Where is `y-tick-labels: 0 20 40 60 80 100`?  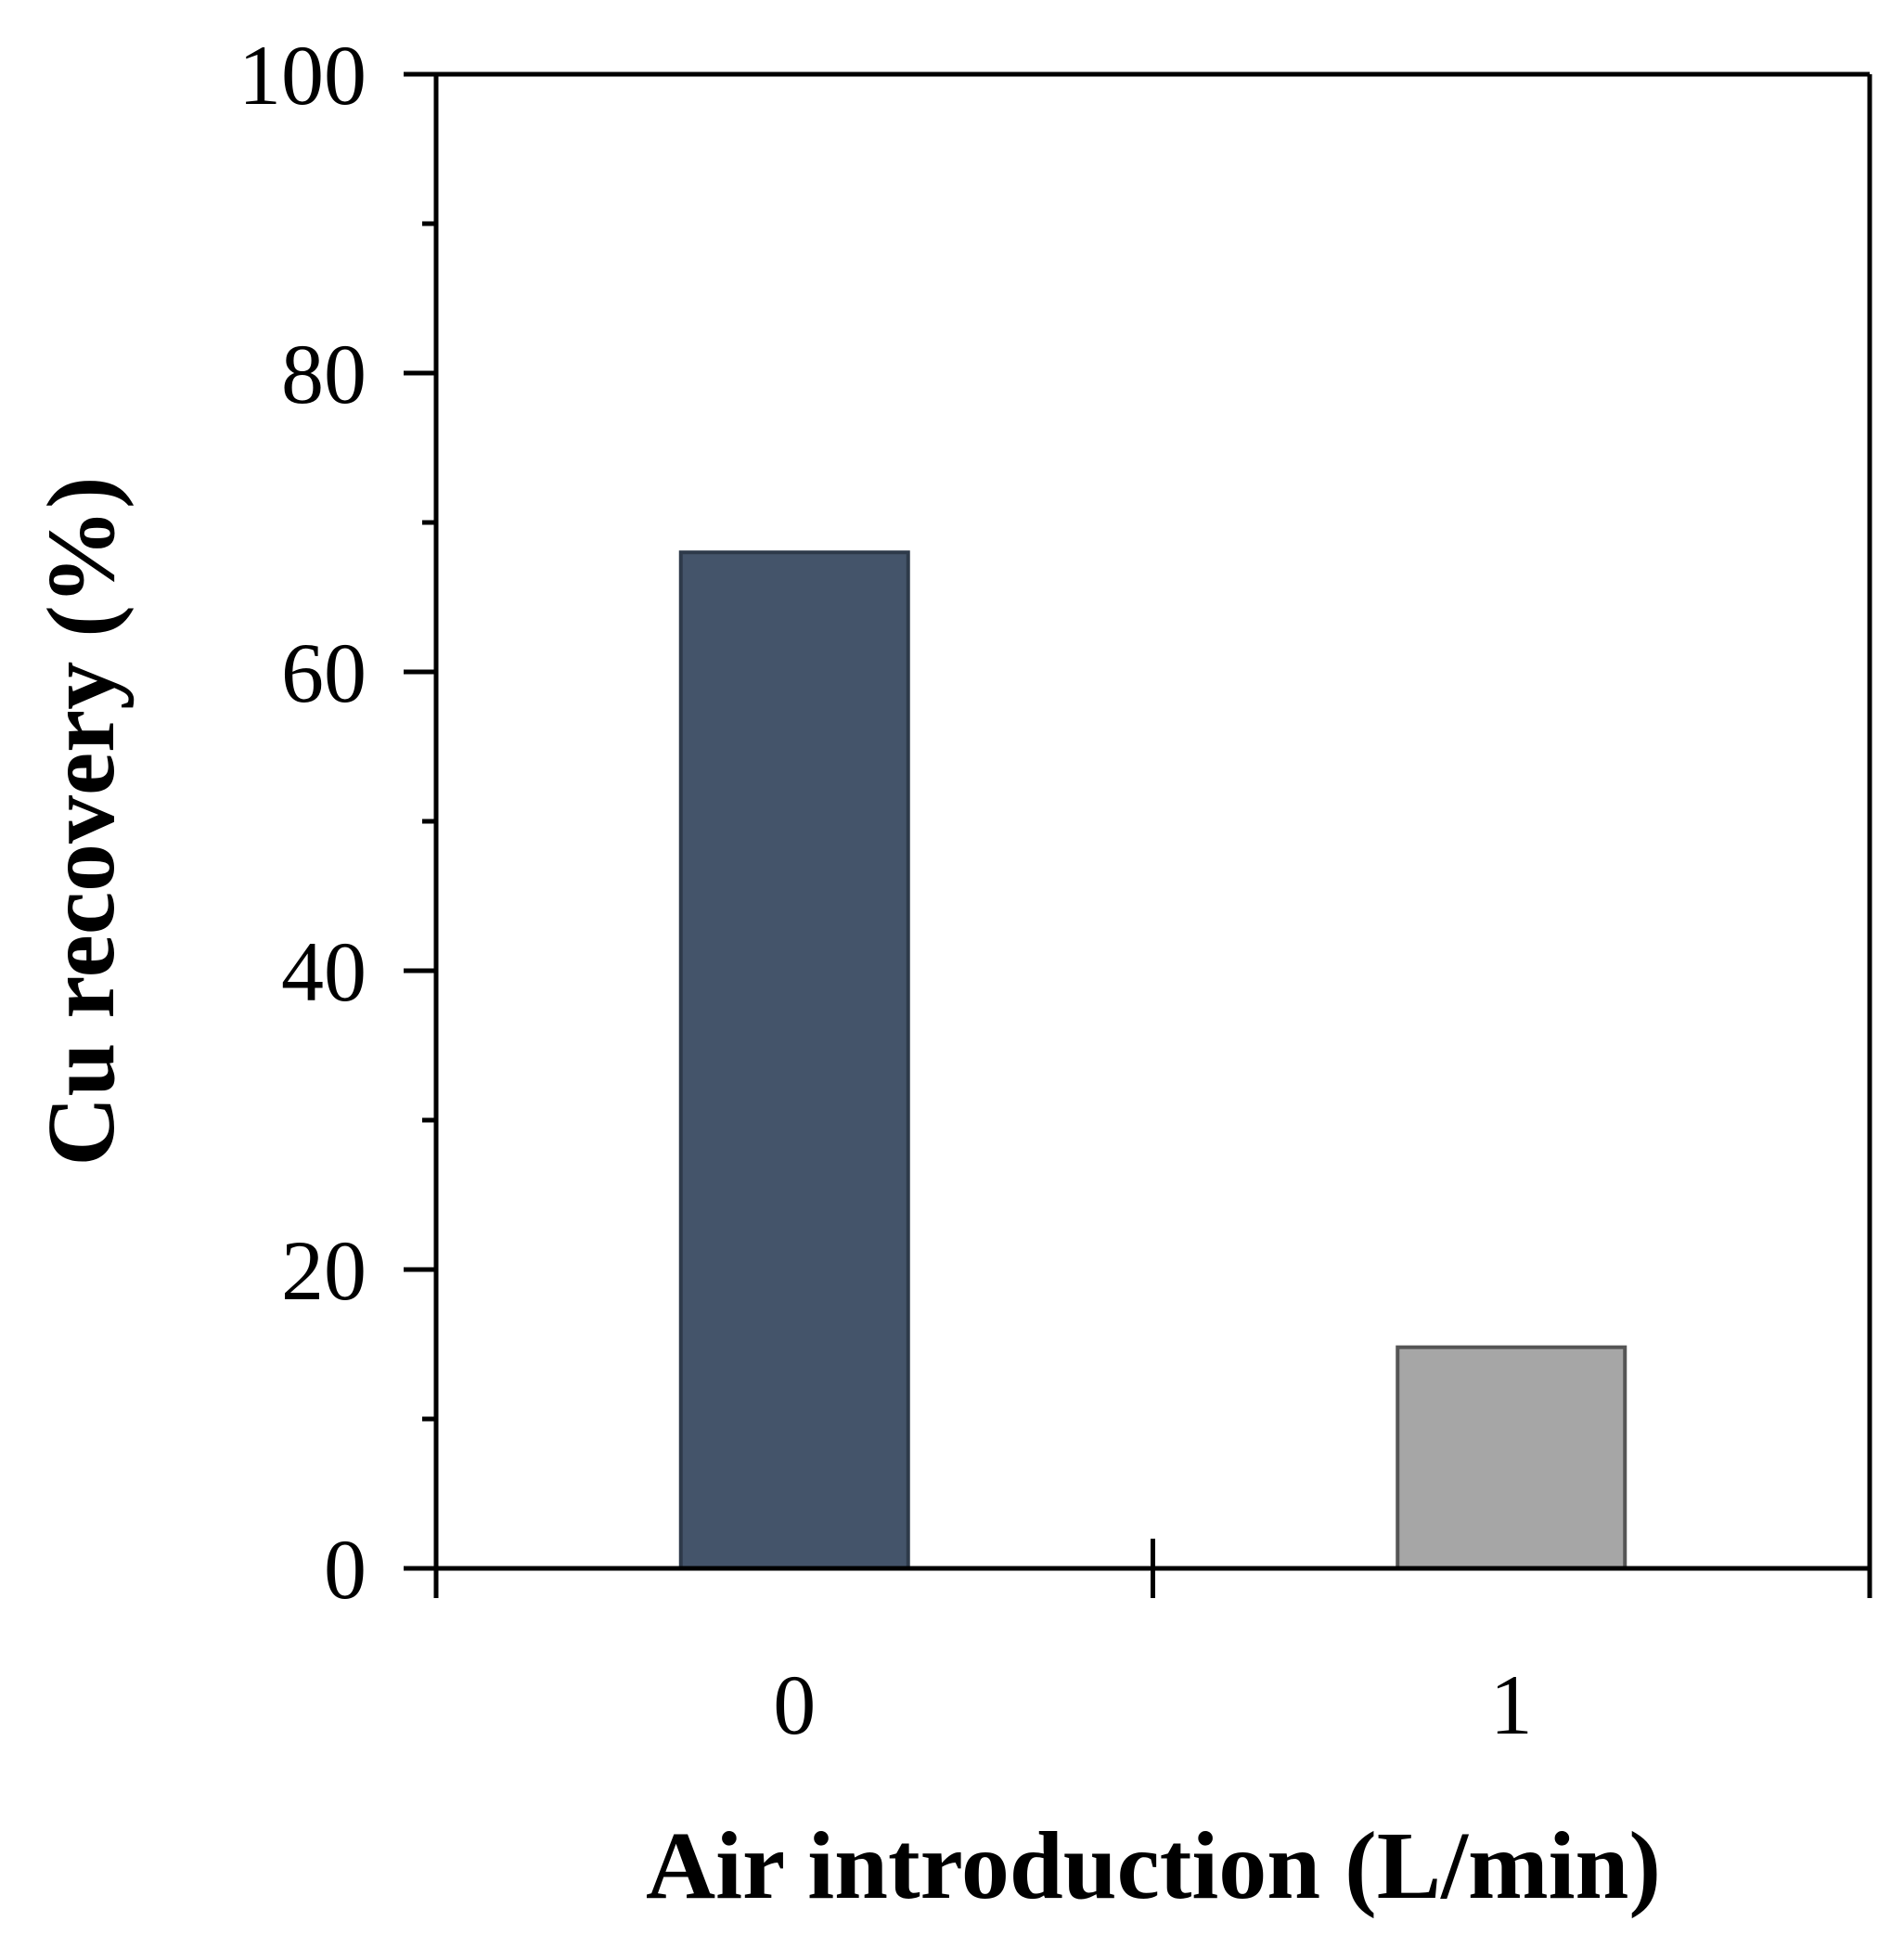 y-tick-labels: 0 20 40 60 80 100 is located at coordinates (302, 822).